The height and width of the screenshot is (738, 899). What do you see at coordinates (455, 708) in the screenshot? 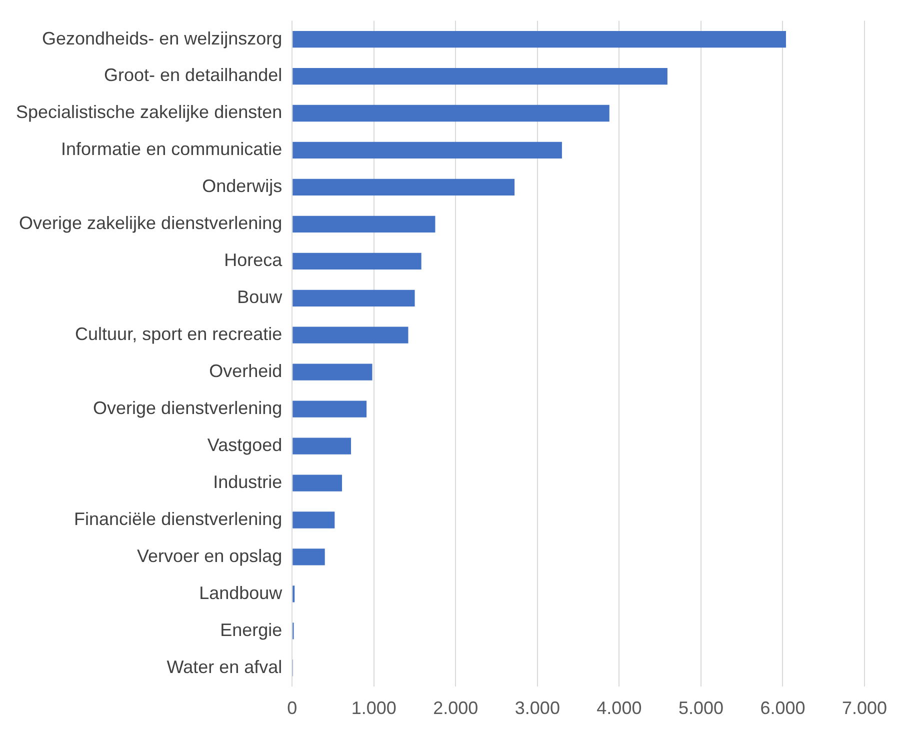
I see `x-tick-label: 2.000` at bounding box center [455, 708].